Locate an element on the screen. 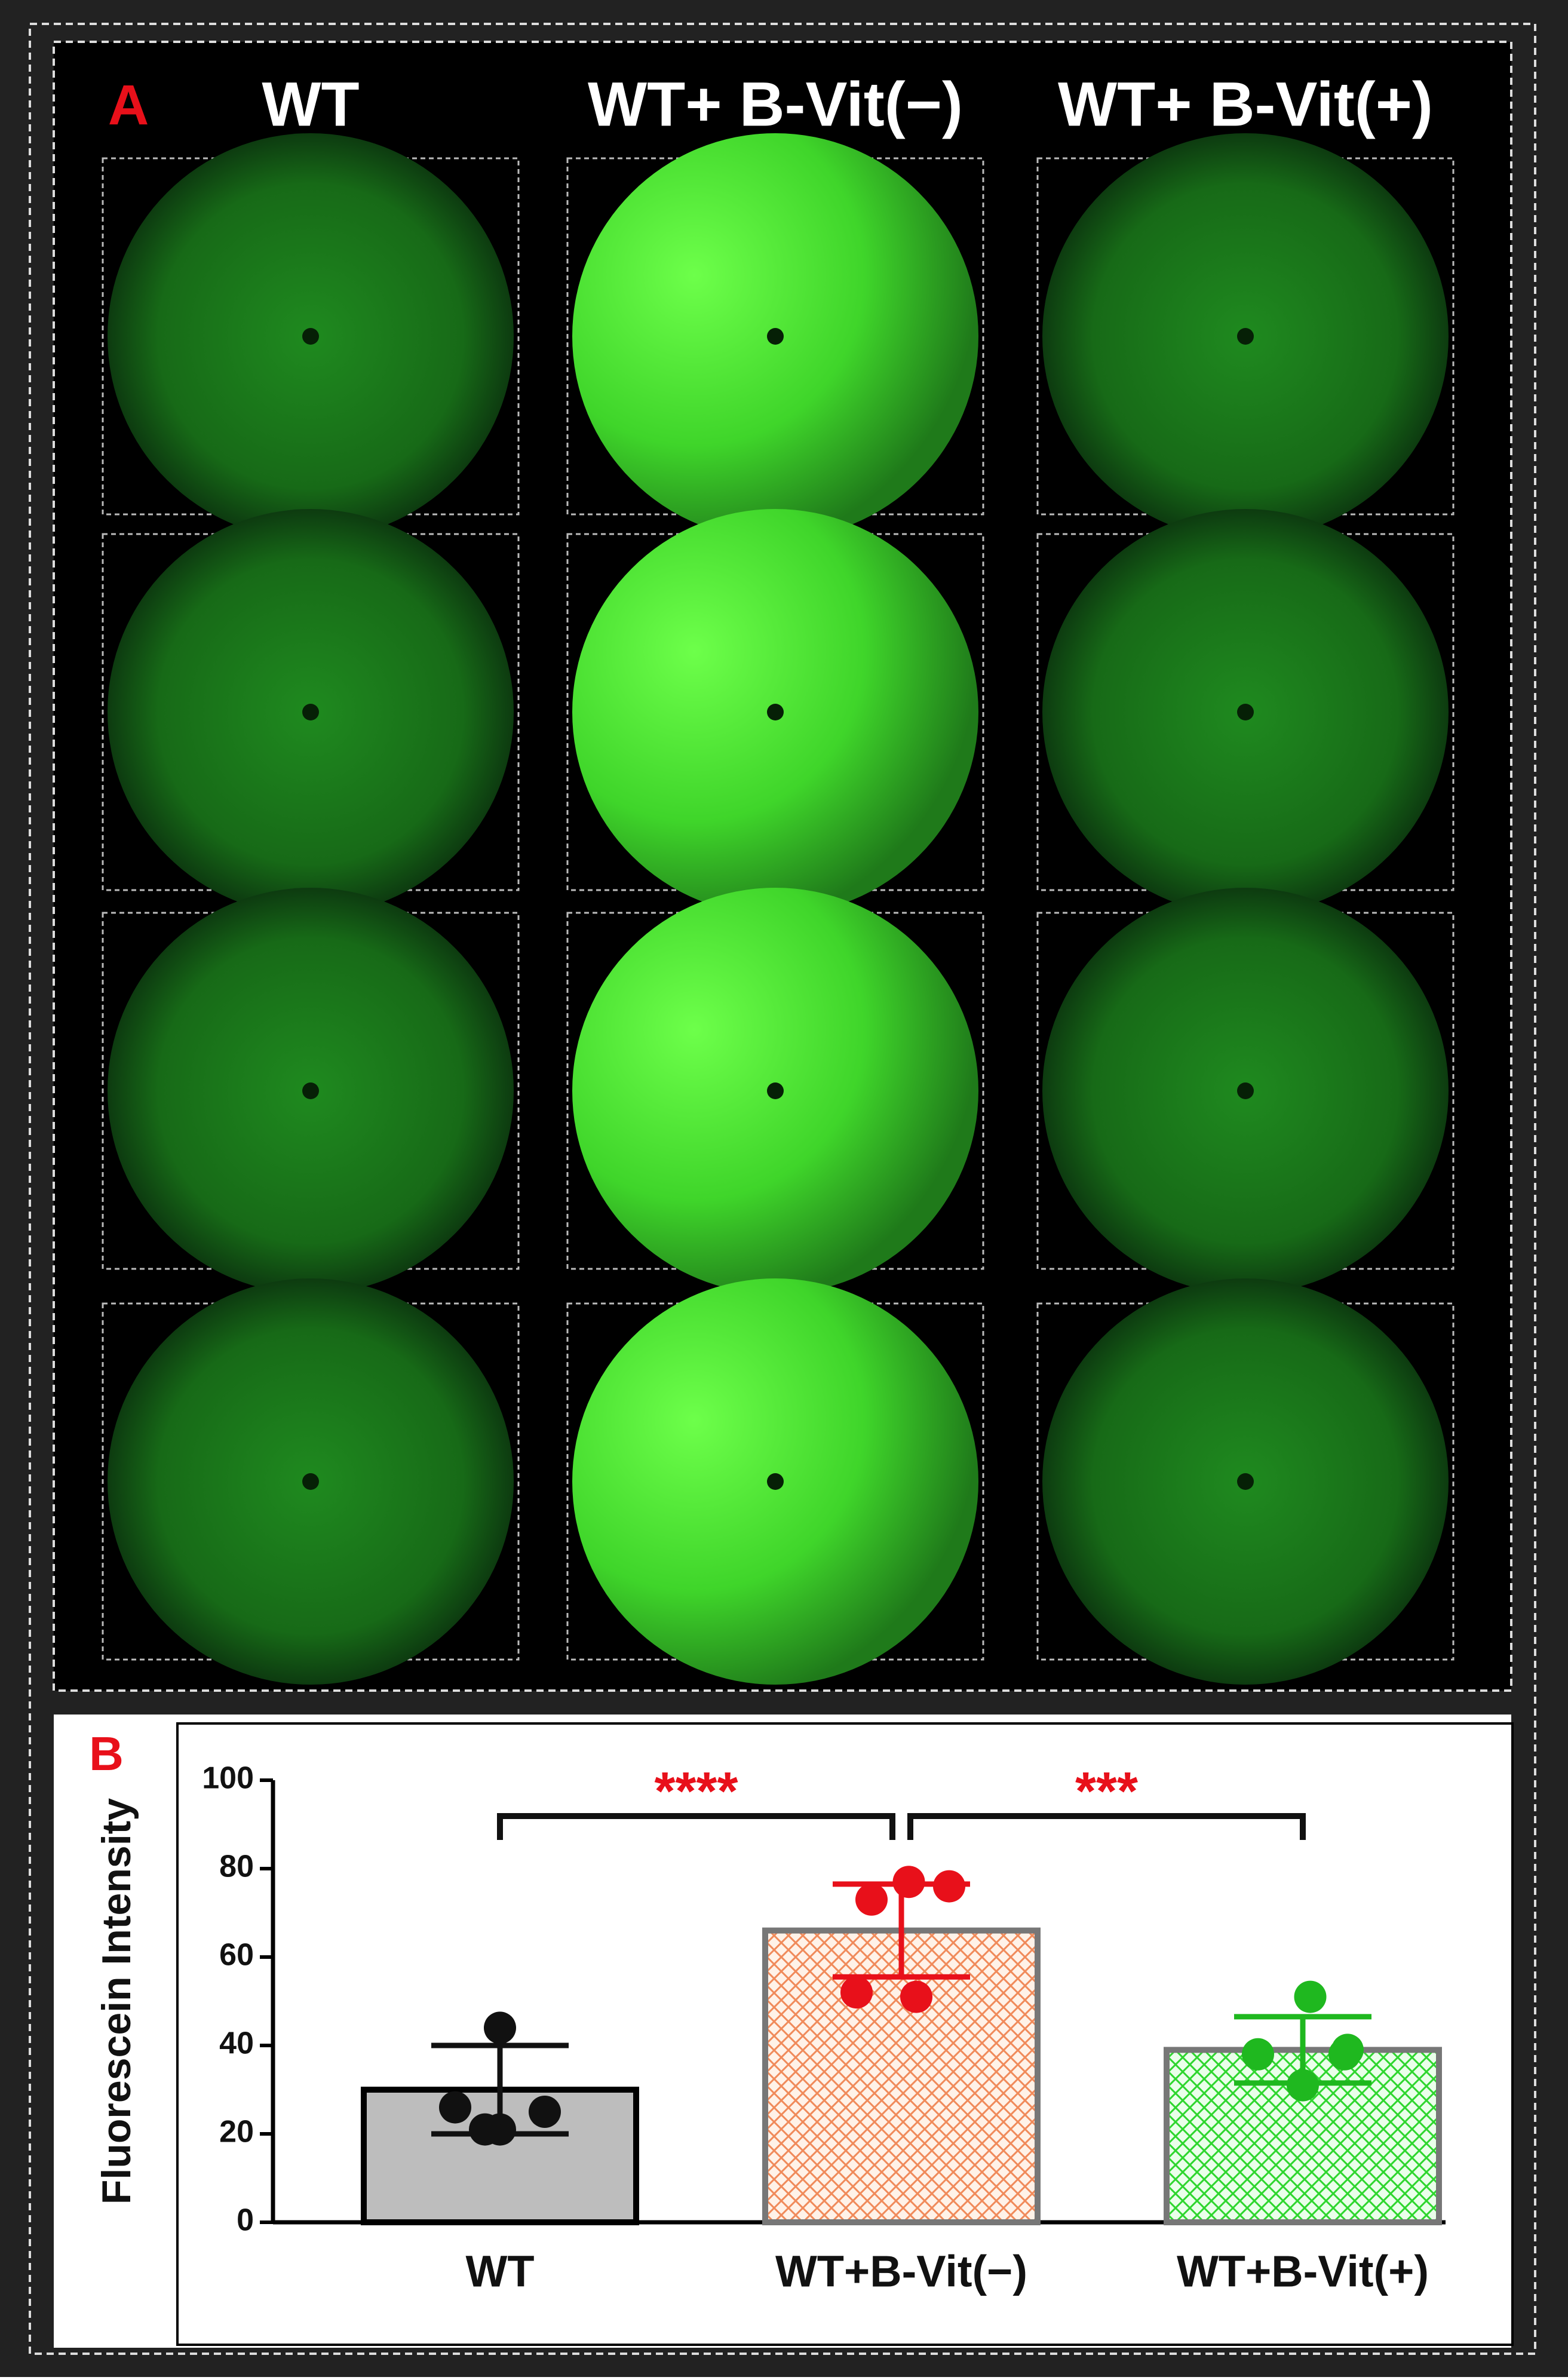 The image size is (1568, 2380). column-header: WT+ B-Vit(−) is located at coordinates (775, 105).